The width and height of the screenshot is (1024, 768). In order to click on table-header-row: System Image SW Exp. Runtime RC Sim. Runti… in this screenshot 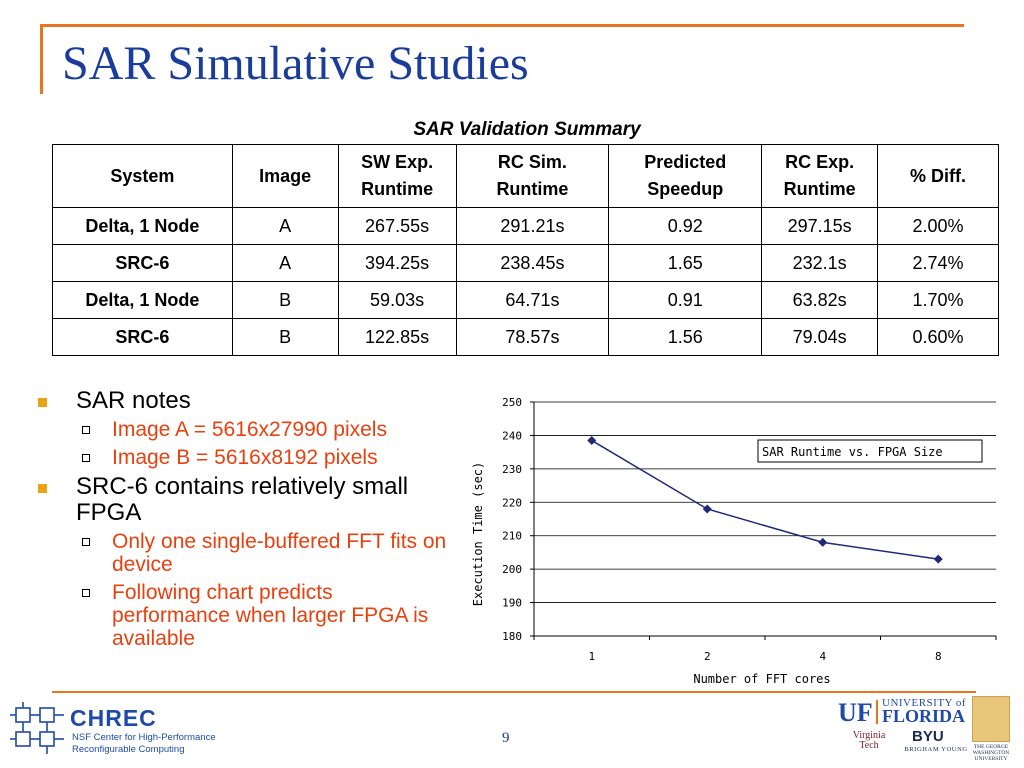, I will do `click(525, 176)`.